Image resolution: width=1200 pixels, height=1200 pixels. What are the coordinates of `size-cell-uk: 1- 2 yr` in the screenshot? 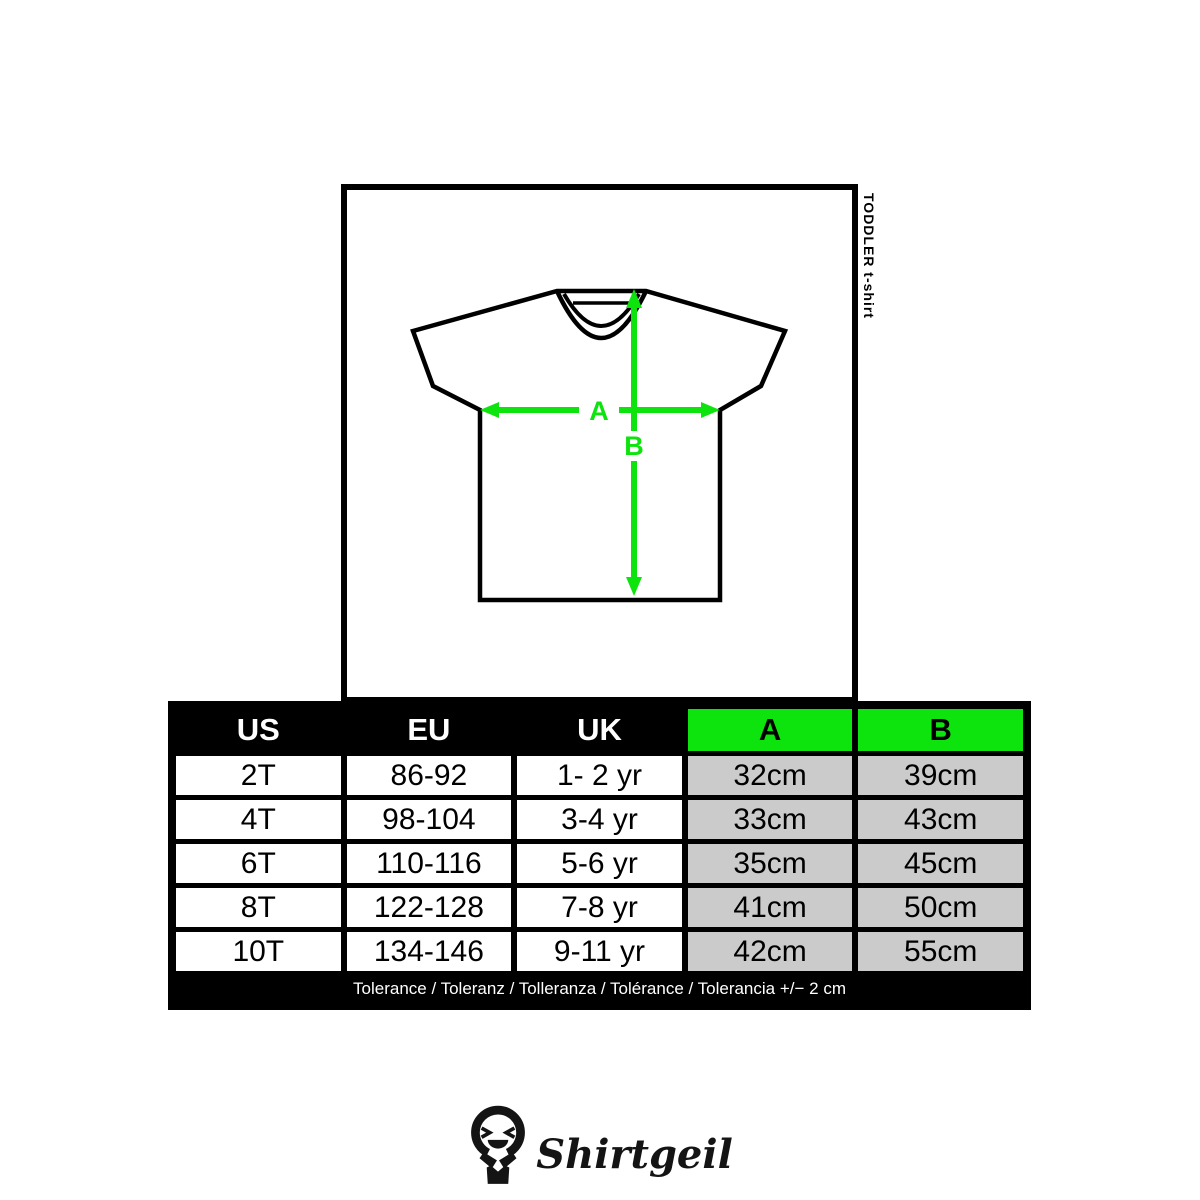 It's located at (599, 775).